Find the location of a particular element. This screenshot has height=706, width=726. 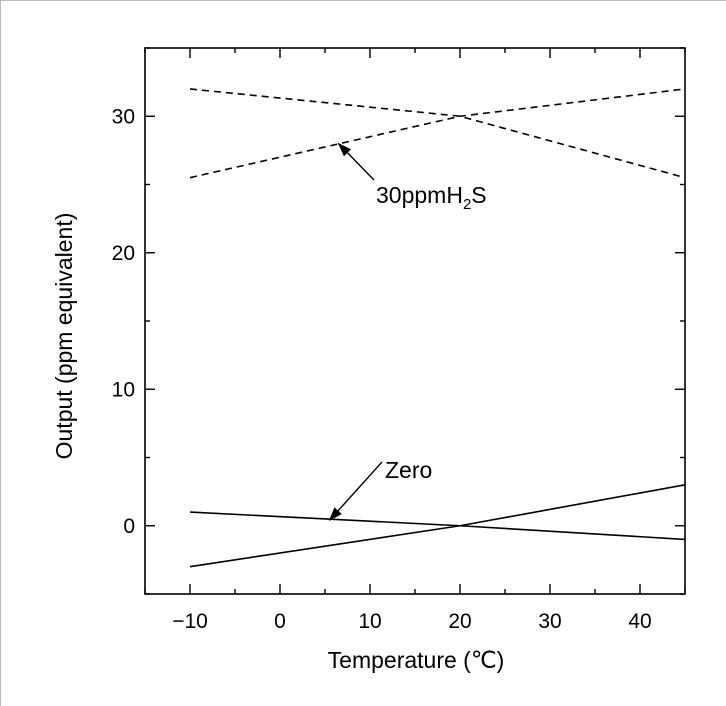

annotation-label-30ppm-h2s: 30ppmH2S is located at coordinates (431, 197).